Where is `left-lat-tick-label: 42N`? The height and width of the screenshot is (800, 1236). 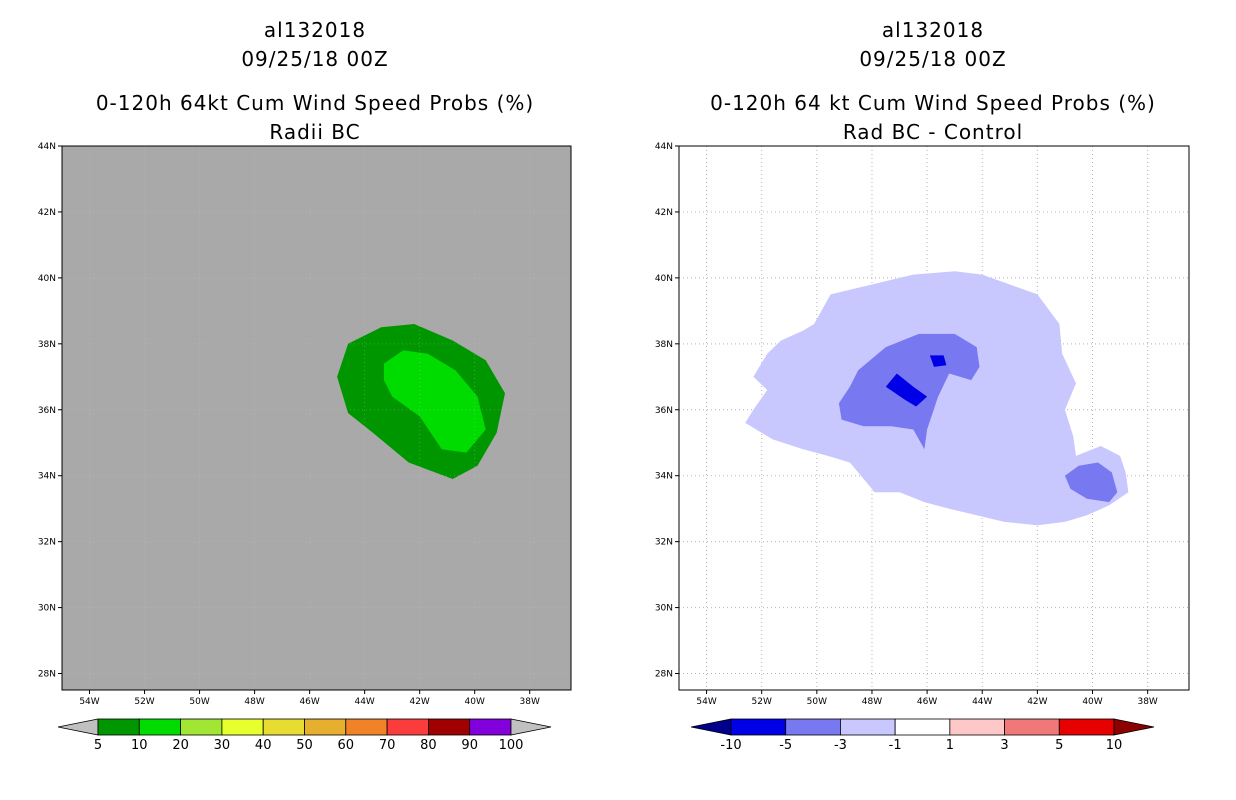 left-lat-tick-label: 42N is located at coordinates (47, 213).